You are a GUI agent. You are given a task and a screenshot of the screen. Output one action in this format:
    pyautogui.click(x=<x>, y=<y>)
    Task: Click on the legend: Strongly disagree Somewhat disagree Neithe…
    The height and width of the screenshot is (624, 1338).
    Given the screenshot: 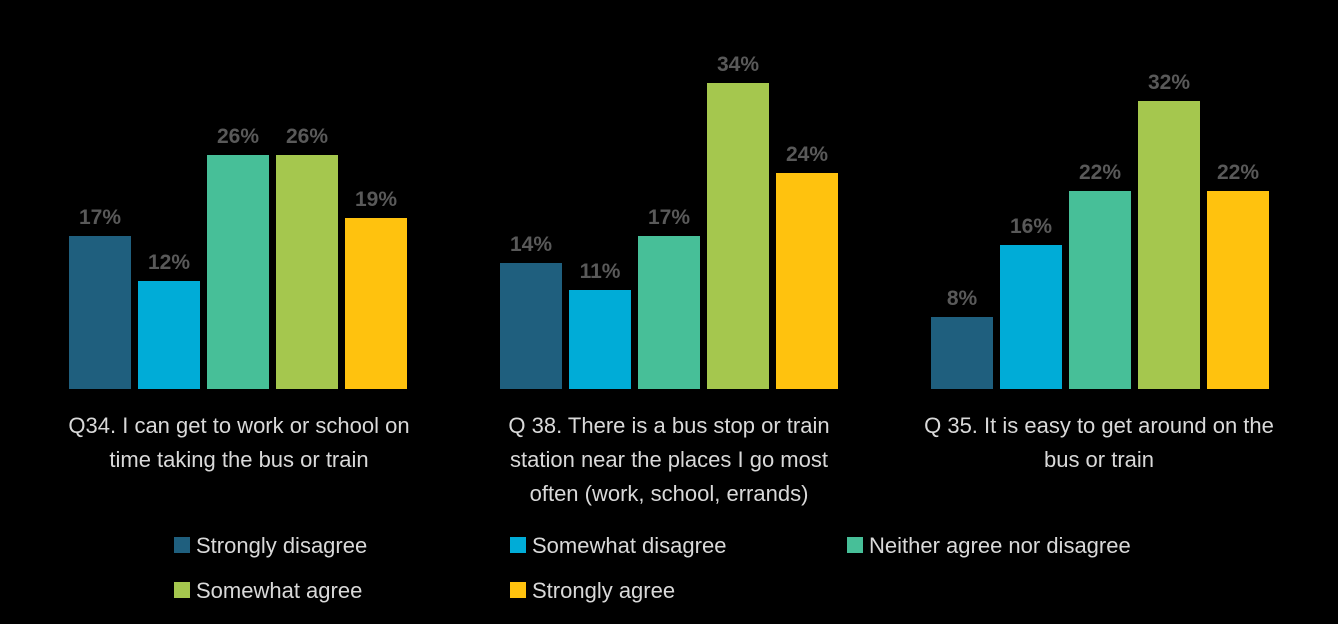 What is the action you would take?
    pyautogui.click(x=652, y=568)
    